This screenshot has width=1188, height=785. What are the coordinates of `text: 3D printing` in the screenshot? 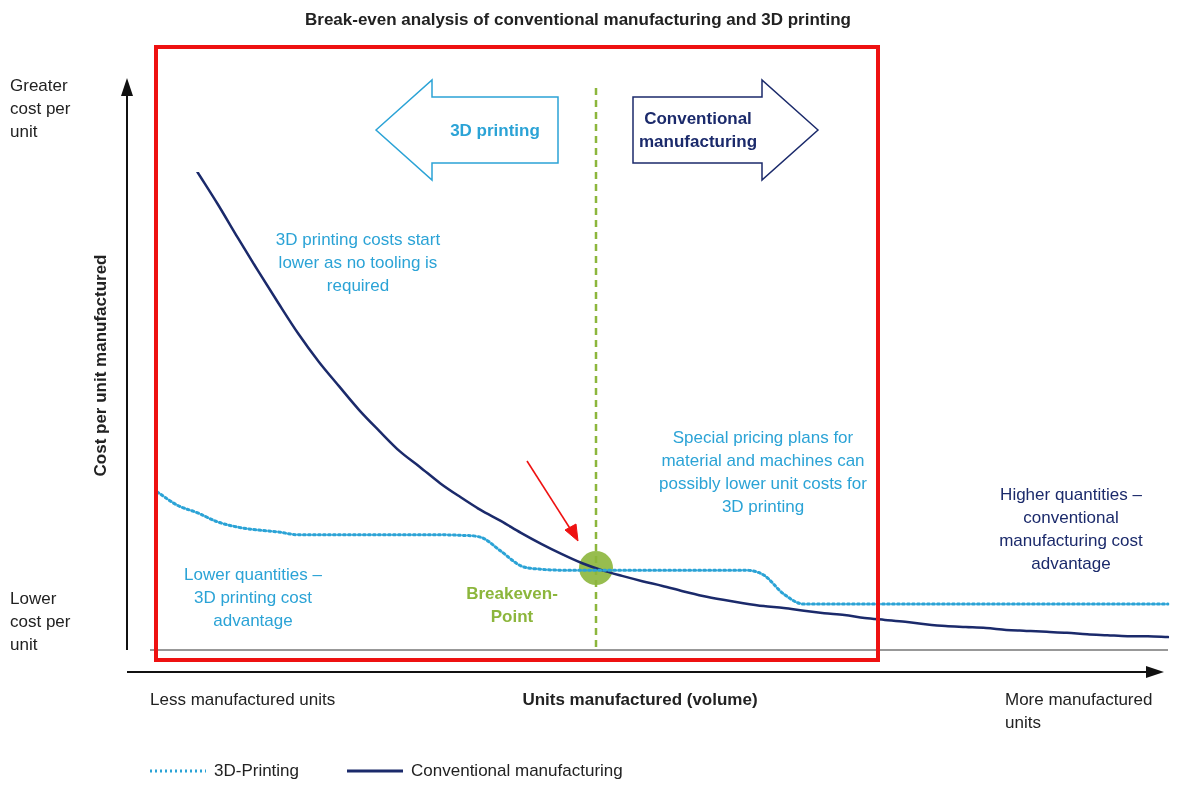 It's located at (495, 131).